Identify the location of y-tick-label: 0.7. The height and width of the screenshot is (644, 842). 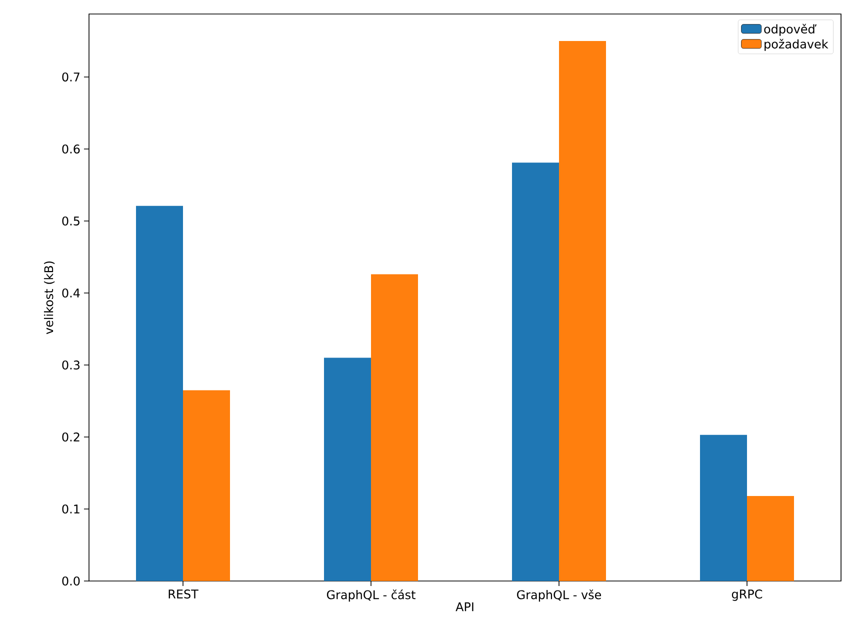
(71, 77).